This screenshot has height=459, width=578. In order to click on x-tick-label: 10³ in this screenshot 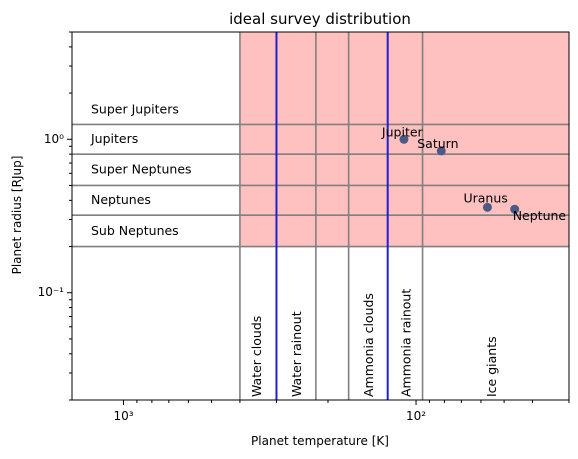, I will do `click(123, 416)`.